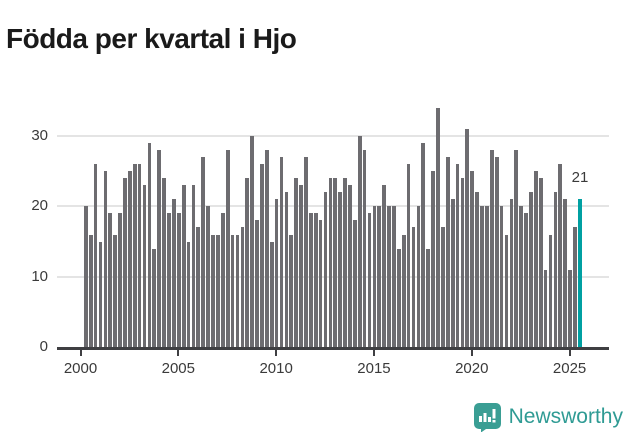 Image resolution: width=631 pixels, height=439 pixels. What do you see at coordinates (379, 276) in the screenshot?
I see `quarter-bar-2015-q1` at bounding box center [379, 276].